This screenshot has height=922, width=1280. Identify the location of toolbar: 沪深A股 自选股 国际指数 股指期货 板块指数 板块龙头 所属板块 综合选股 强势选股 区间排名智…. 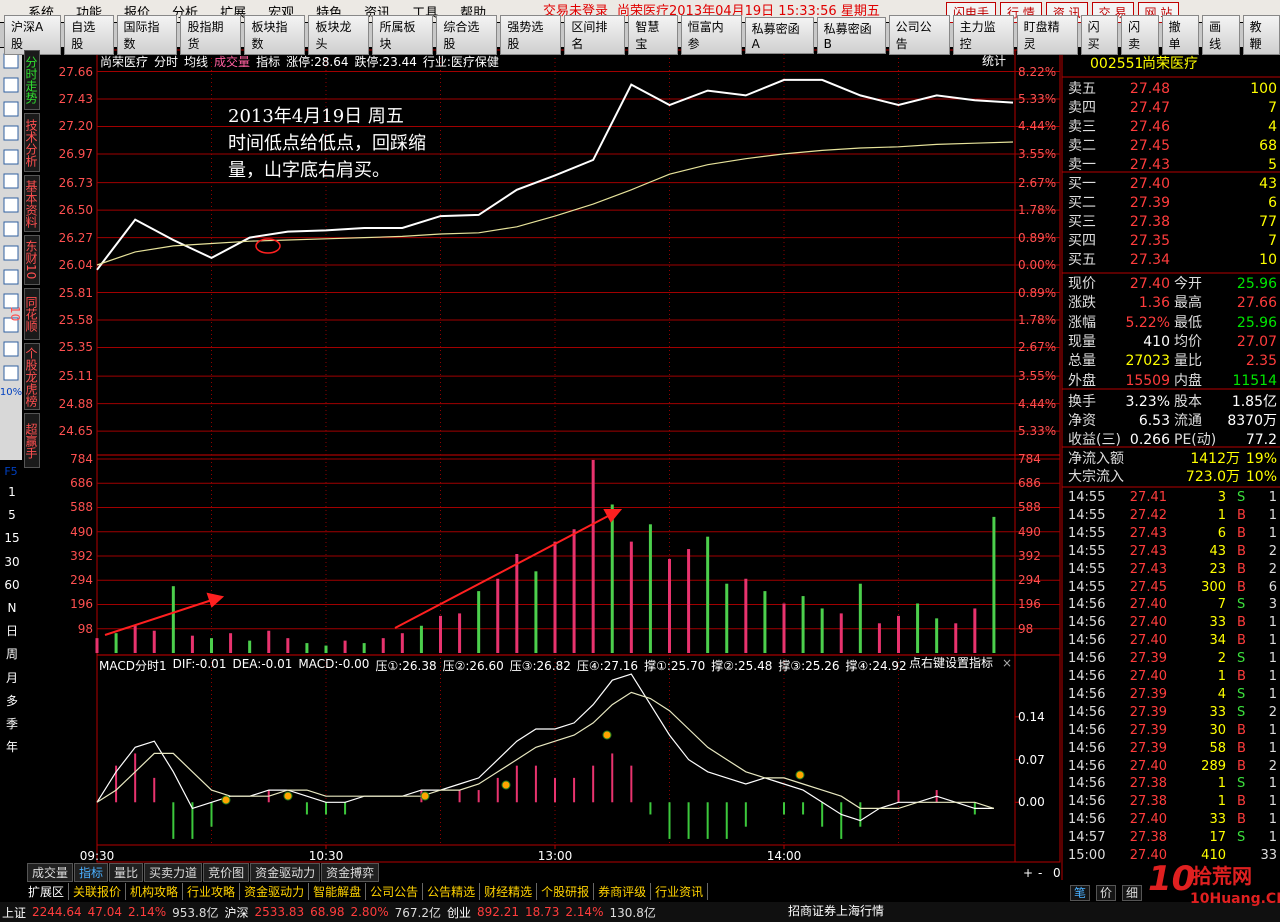
(640, 35).